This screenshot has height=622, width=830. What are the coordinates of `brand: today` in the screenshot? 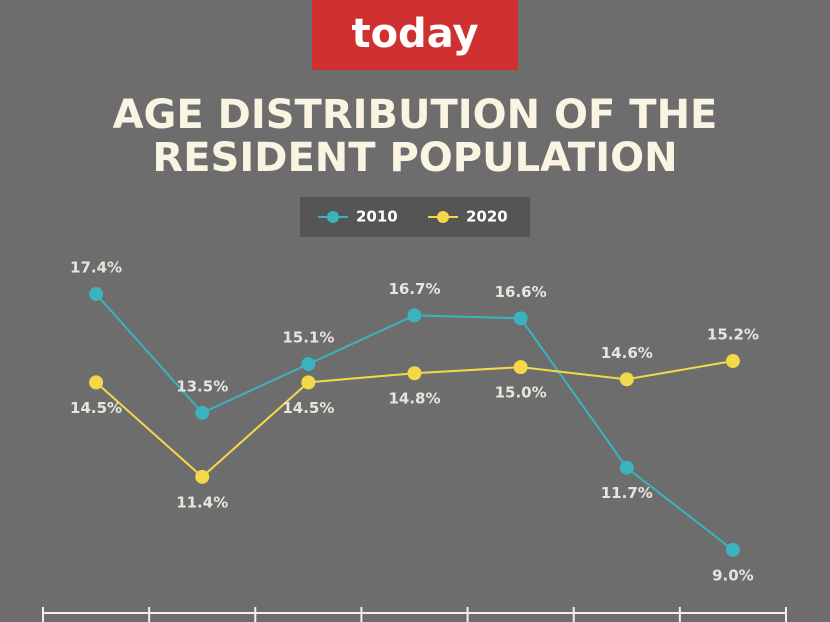 It's located at (414, 34).